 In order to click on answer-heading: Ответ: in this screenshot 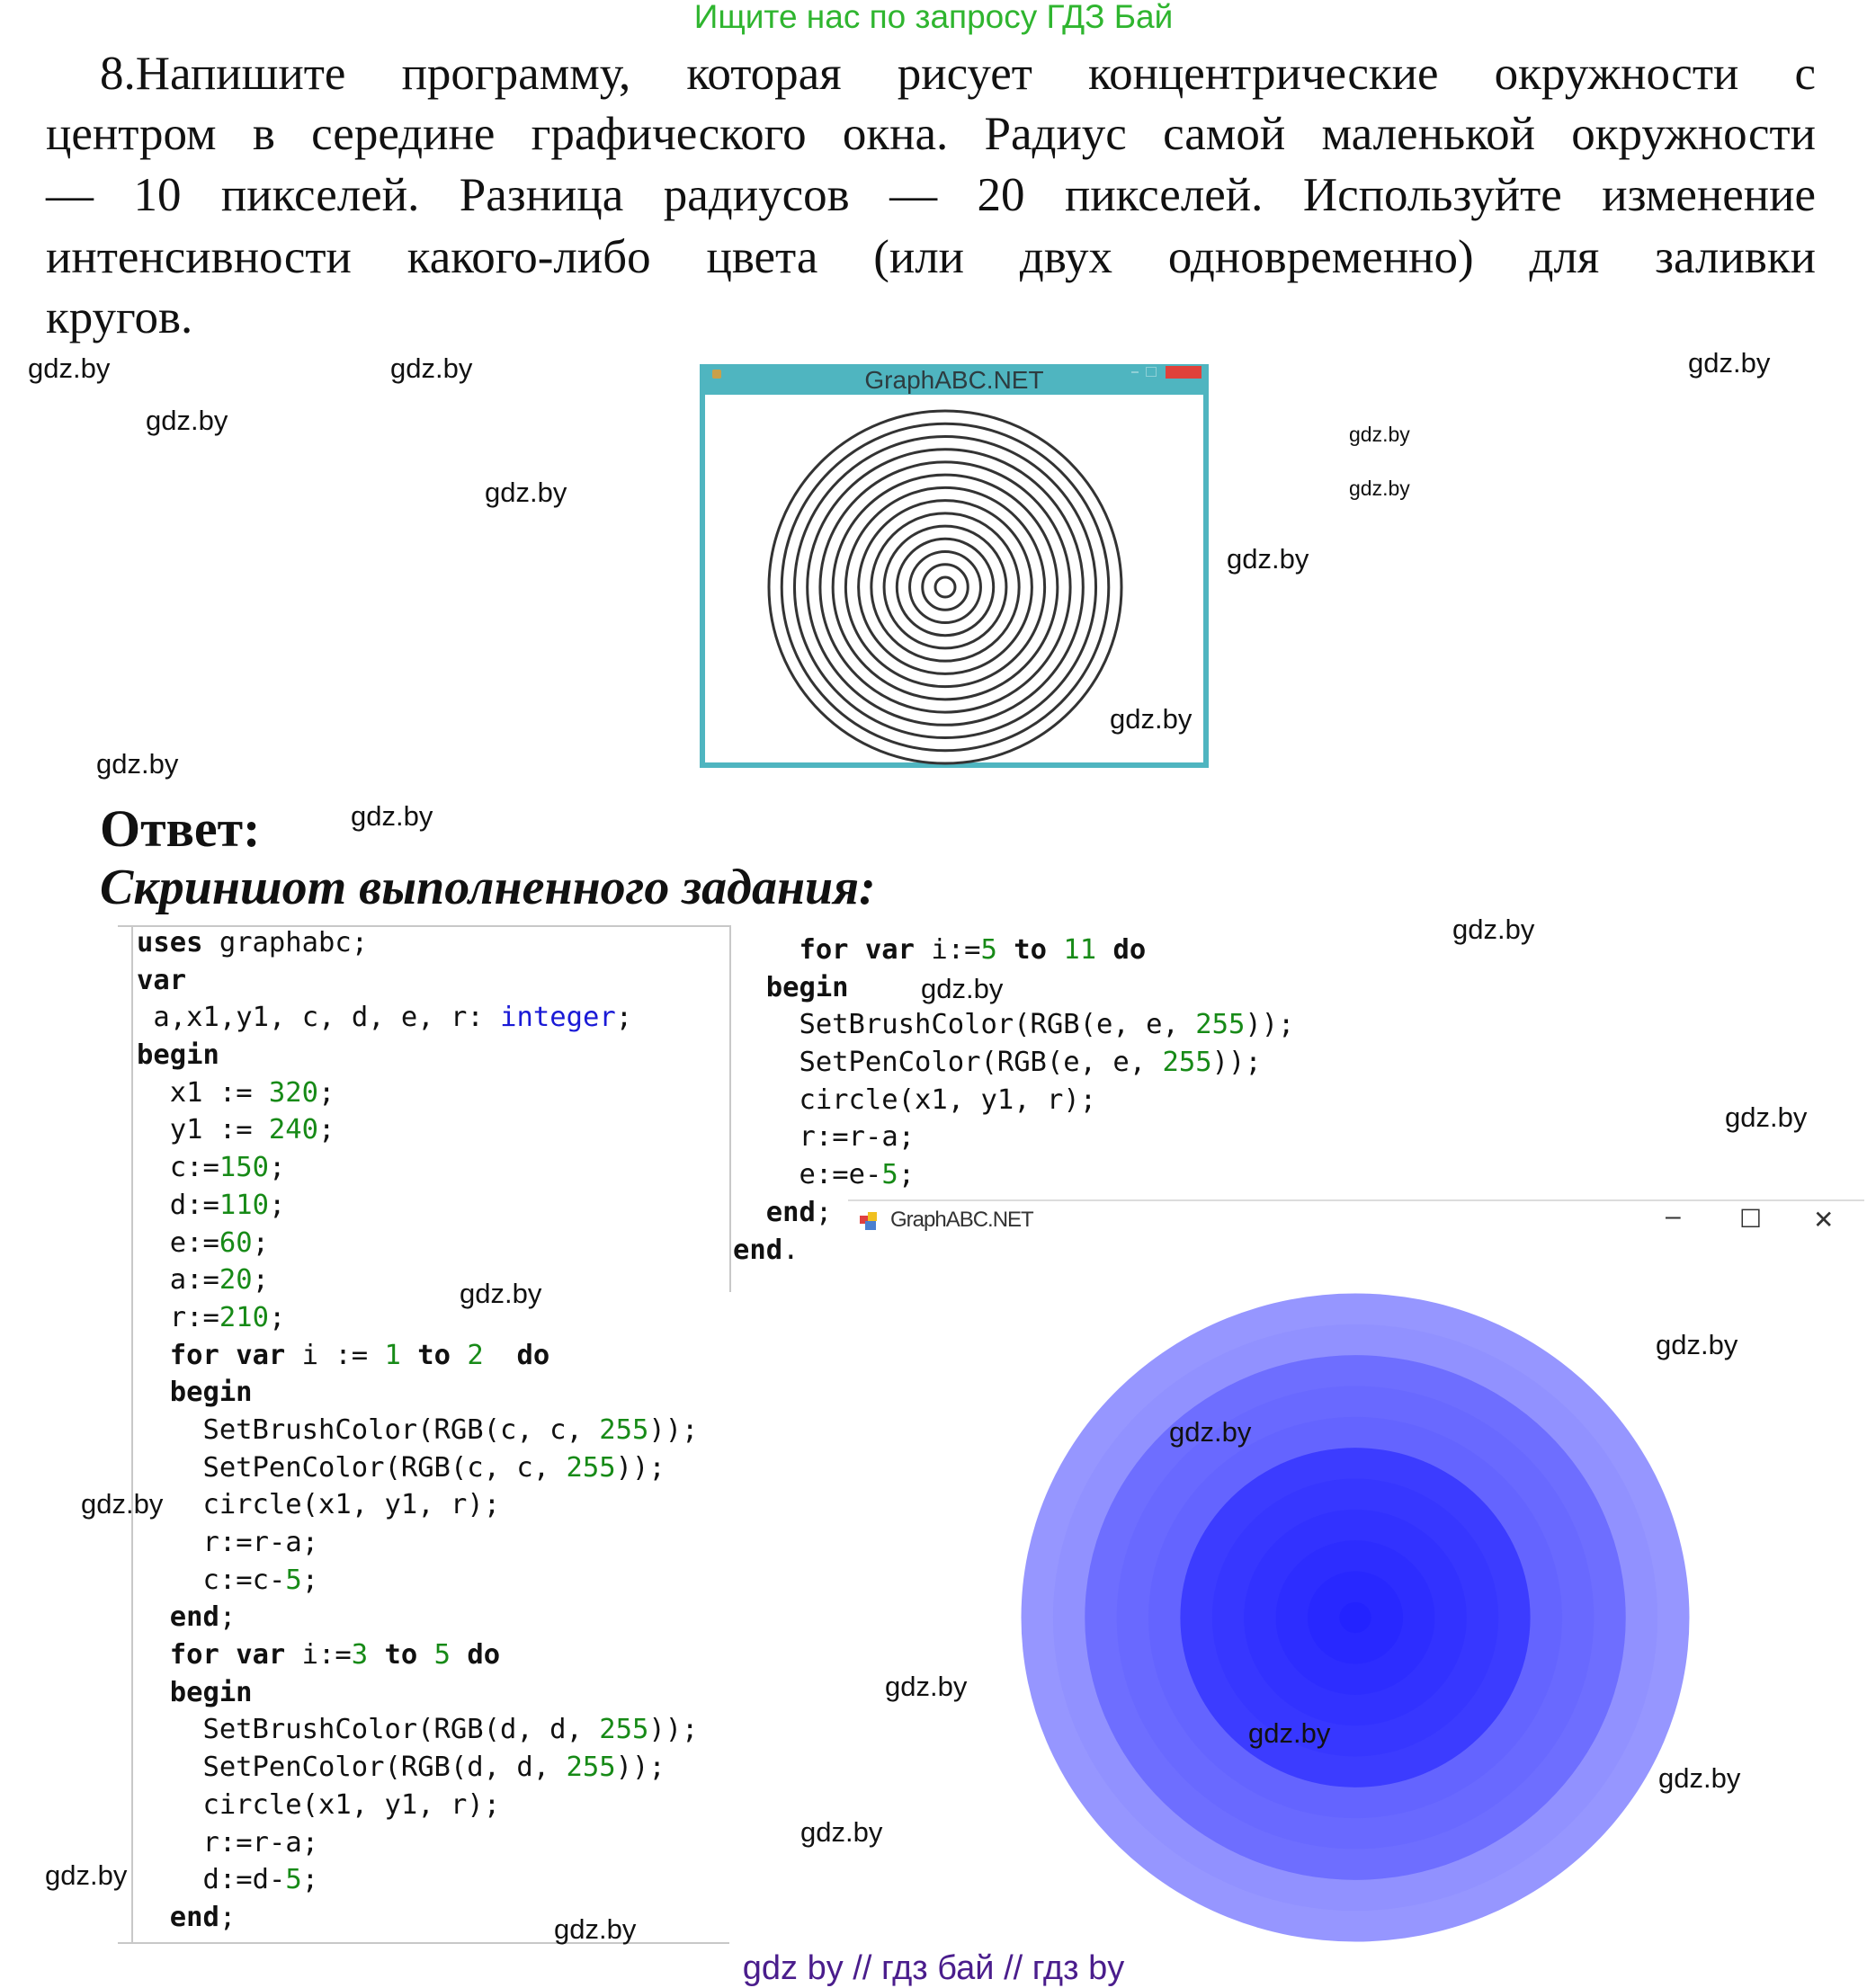, I will do `click(181, 828)`.